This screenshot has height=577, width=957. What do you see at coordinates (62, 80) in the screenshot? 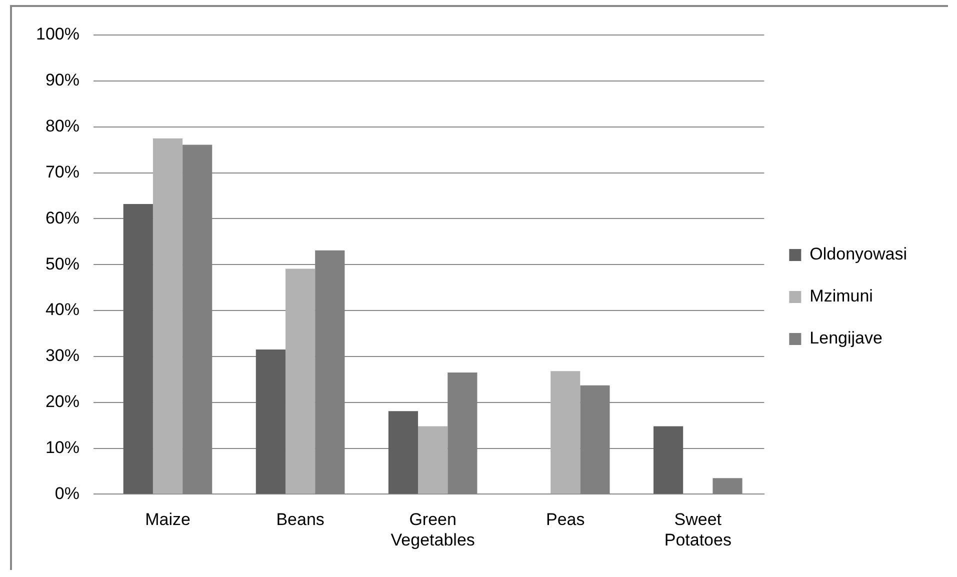
I see `y-tick-label: 90%` at bounding box center [62, 80].